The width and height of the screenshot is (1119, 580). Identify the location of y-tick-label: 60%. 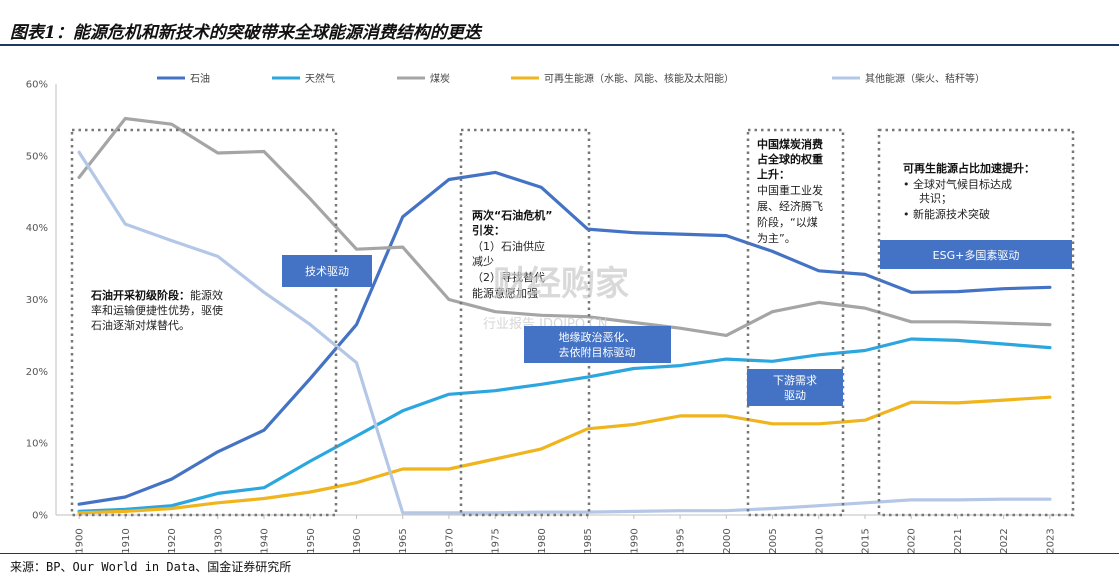
(37, 85).